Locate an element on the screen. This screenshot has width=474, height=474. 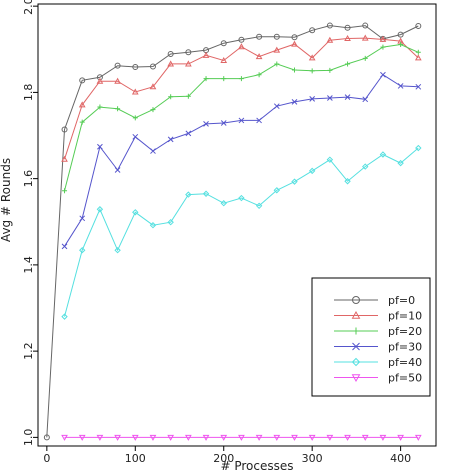
y-tick-label: 1.4 is located at coordinates (28, 265).